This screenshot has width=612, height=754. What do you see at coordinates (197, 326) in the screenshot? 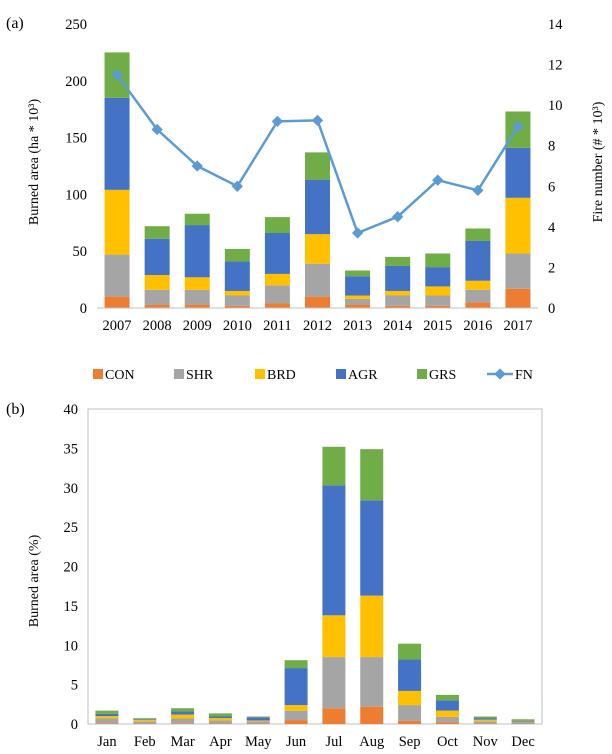
I see `panel-a-x-tick-label: 2009` at bounding box center [197, 326].